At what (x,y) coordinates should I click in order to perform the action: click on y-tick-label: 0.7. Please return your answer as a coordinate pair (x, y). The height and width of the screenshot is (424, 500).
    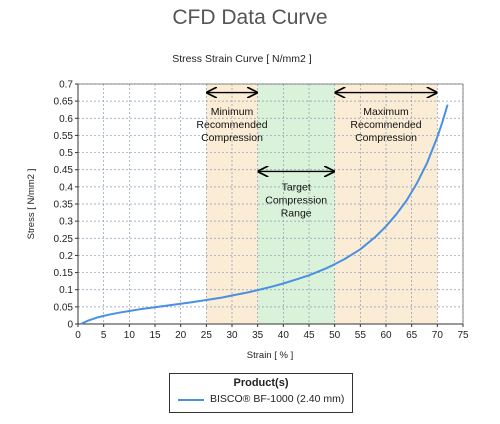
    Looking at the image, I should click on (66, 85).